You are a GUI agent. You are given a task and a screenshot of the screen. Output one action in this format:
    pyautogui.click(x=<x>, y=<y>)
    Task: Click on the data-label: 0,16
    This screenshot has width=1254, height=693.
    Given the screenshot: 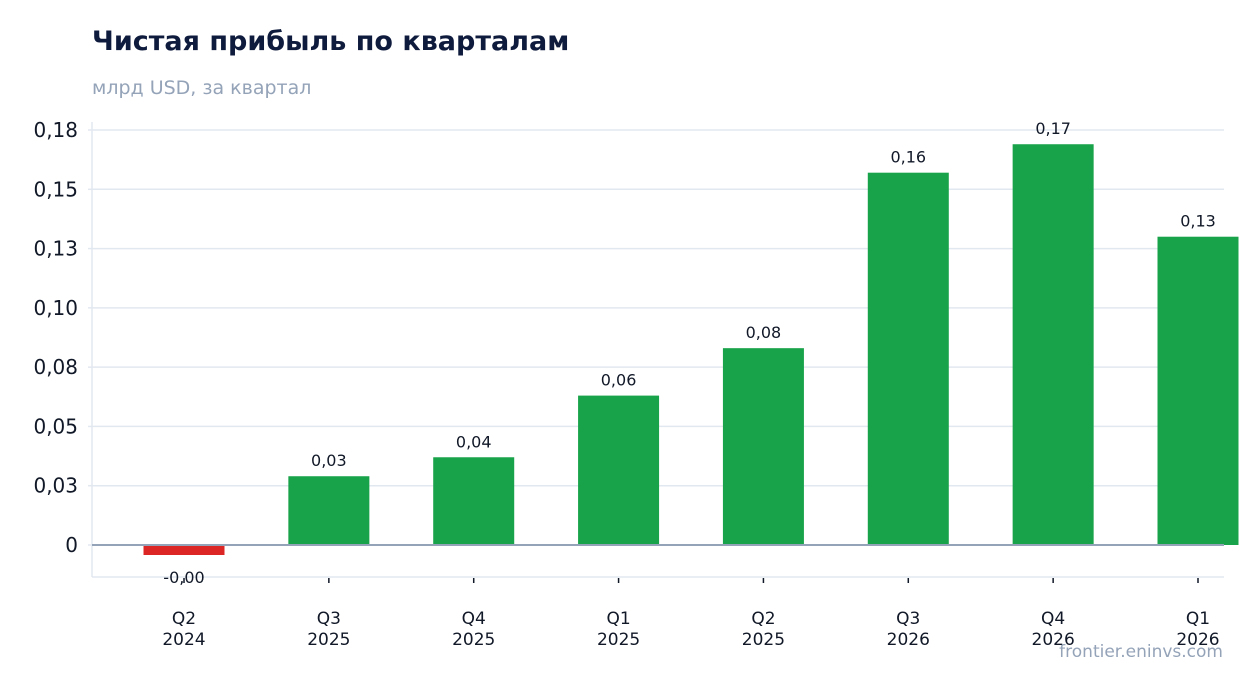 What is the action you would take?
    pyautogui.click(x=908, y=157)
    